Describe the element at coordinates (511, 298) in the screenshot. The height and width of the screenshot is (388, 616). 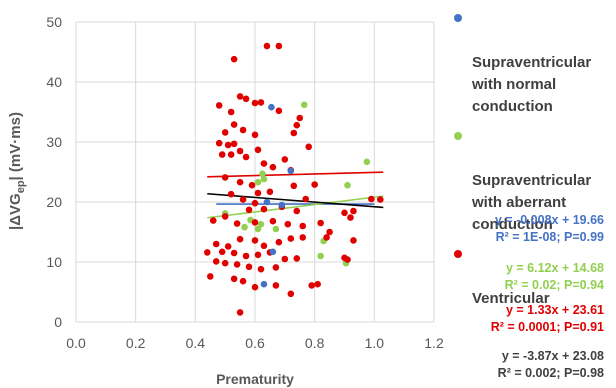
I see `legend-label: Ventricular` at that location.